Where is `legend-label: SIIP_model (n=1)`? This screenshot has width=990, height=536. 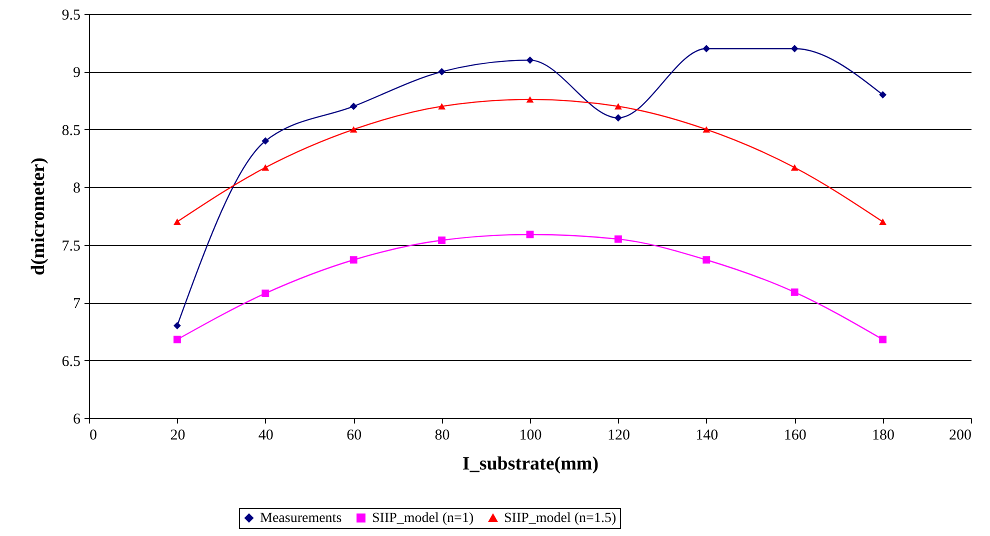
legend-label: SIIP_model (n=1) is located at coordinates (423, 518).